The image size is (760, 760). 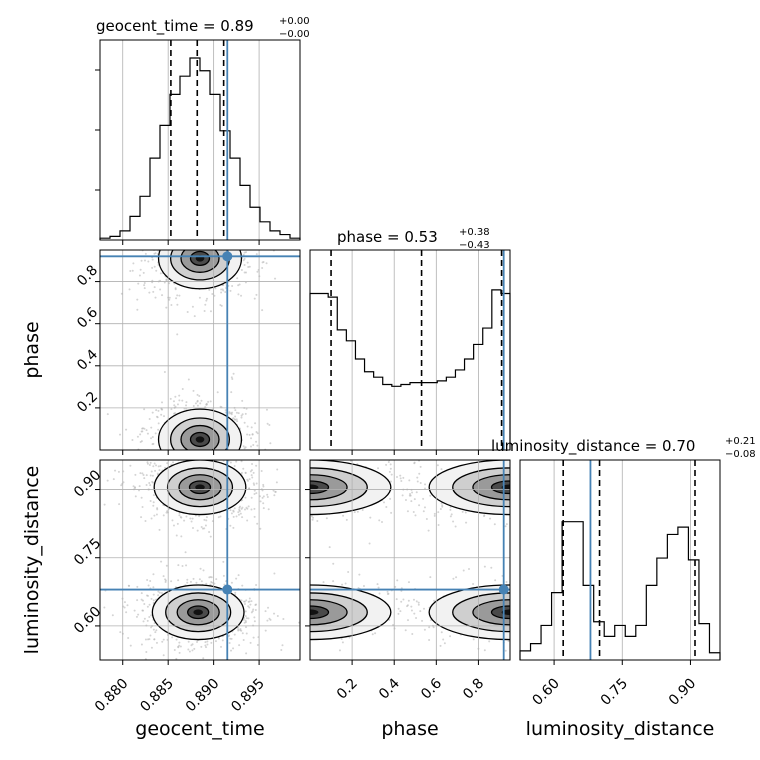 What do you see at coordinates (186, 585) in the screenshot?
I see `panel-luminosity-distance-vs-geocent-time: 0.880 0.885 0.890 0.895 0.60 0.75 0.90` at bounding box center [186, 585].